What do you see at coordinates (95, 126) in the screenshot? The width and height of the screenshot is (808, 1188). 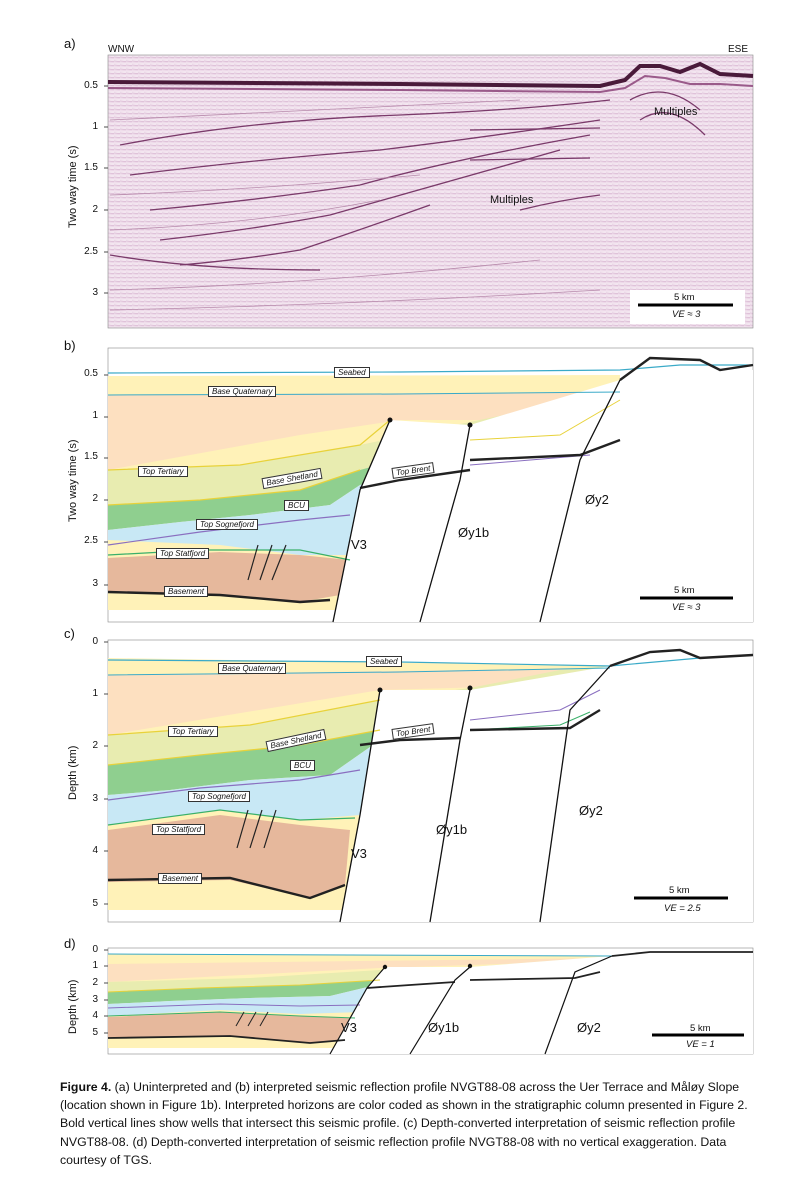 I see `panel-a-ytick: 1` at bounding box center [95, 126].